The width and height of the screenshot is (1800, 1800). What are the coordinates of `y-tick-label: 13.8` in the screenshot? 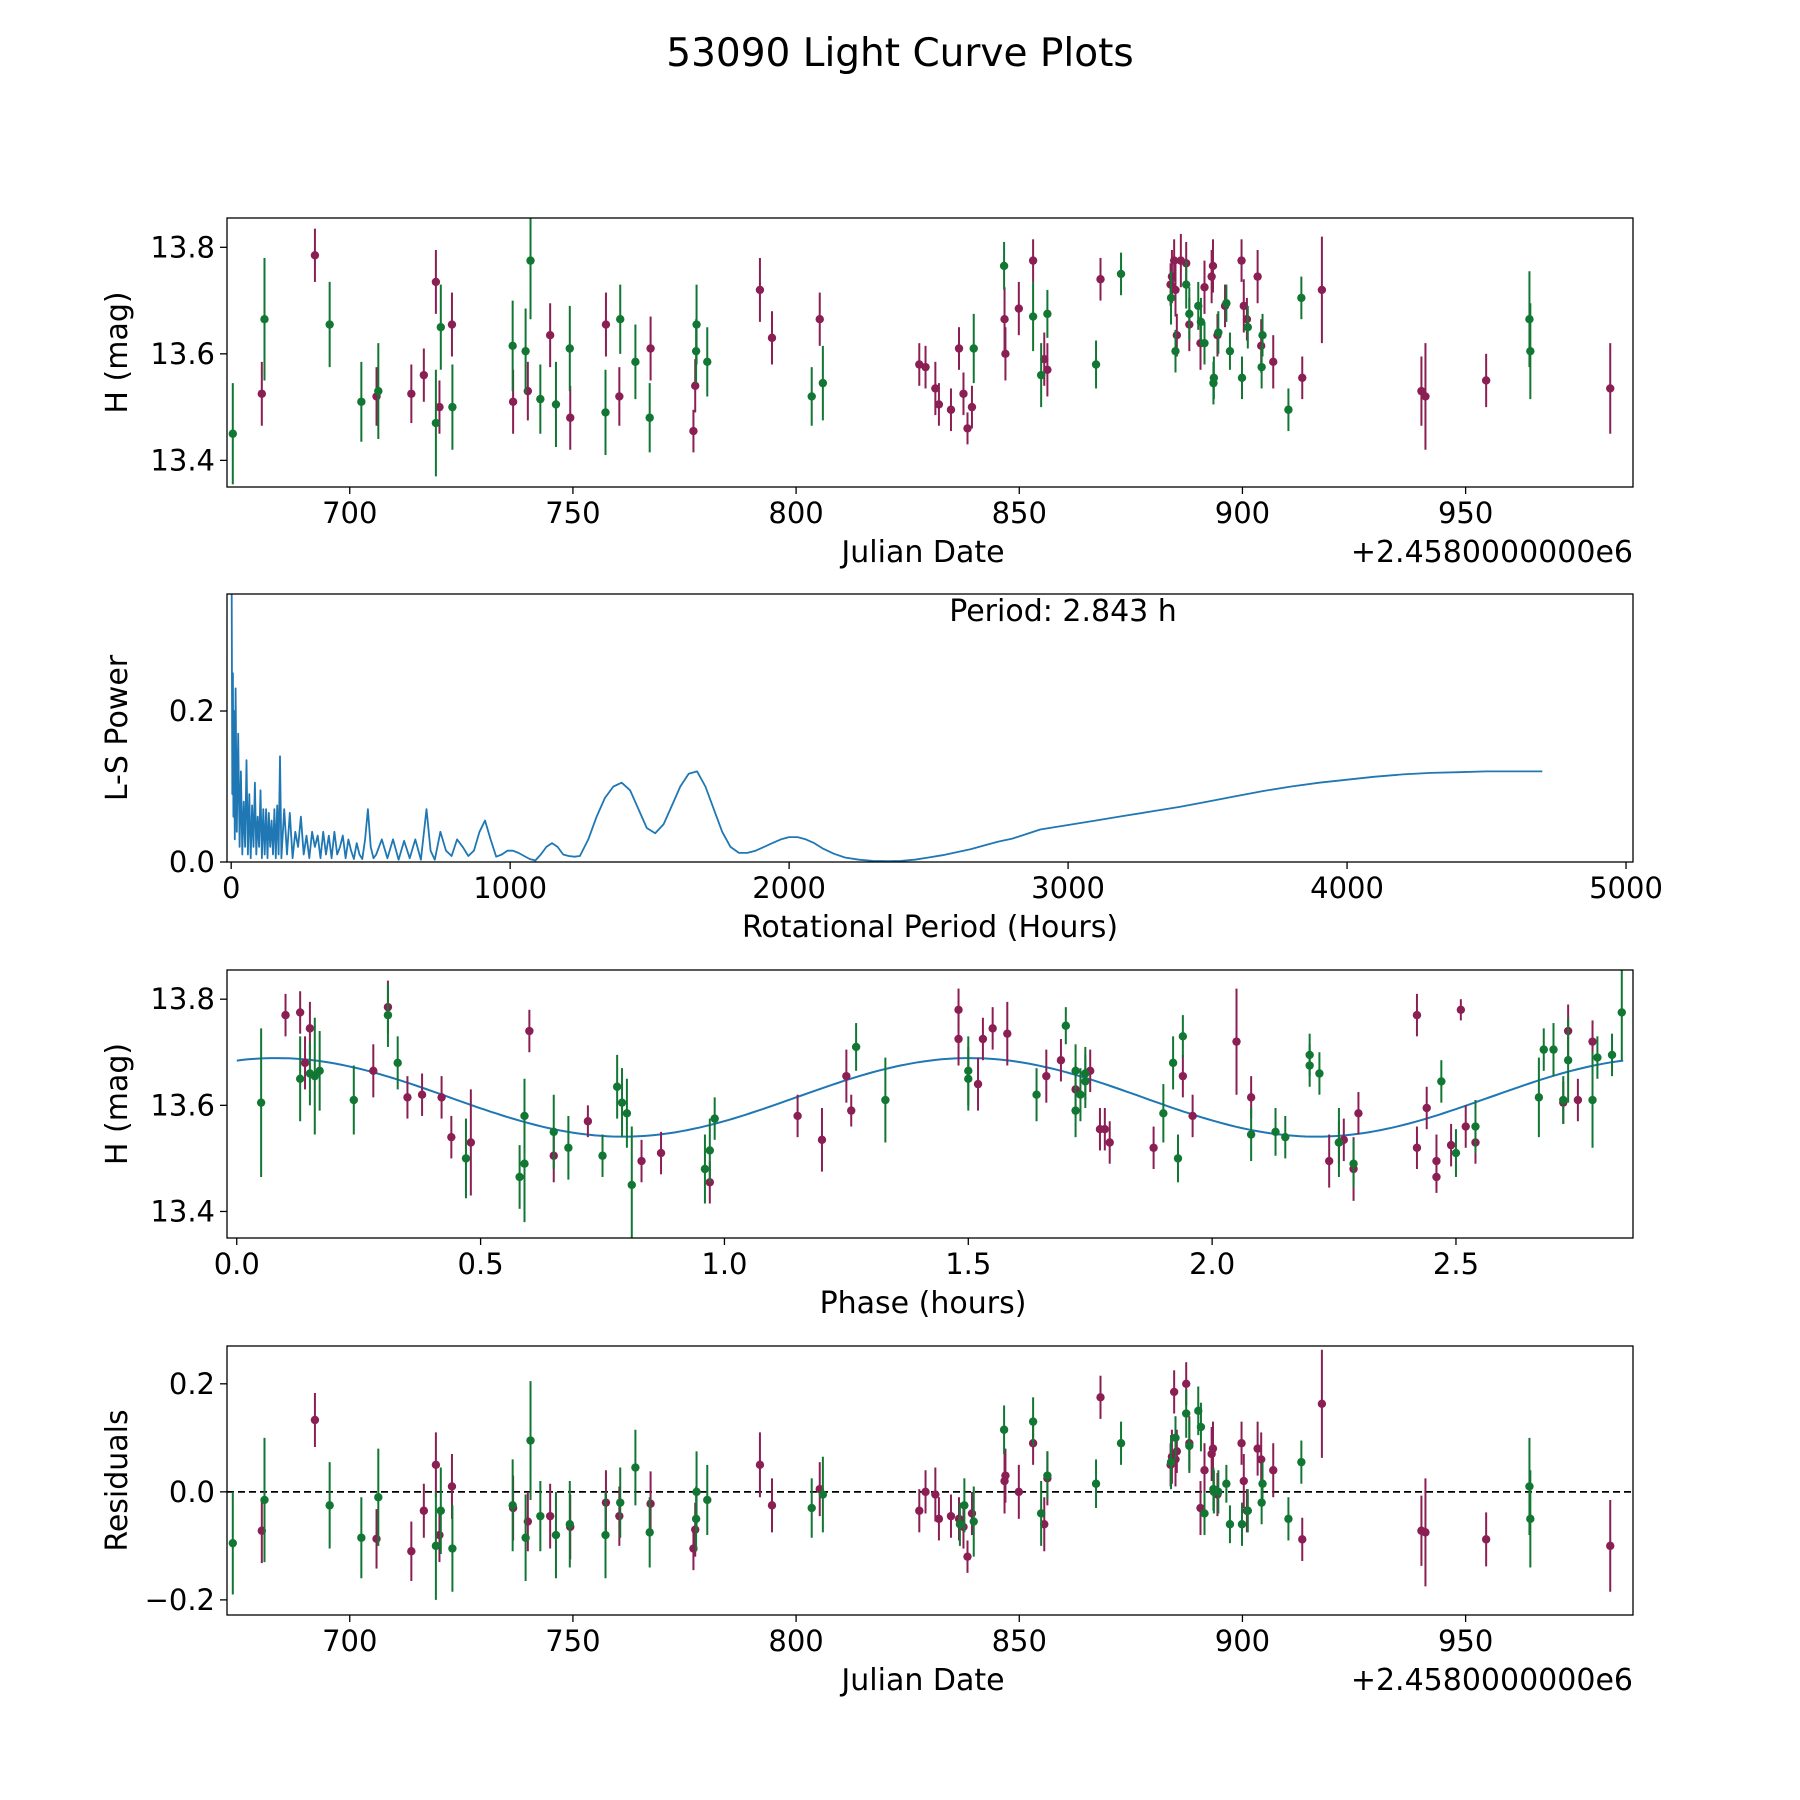 It's located at (182, 247).